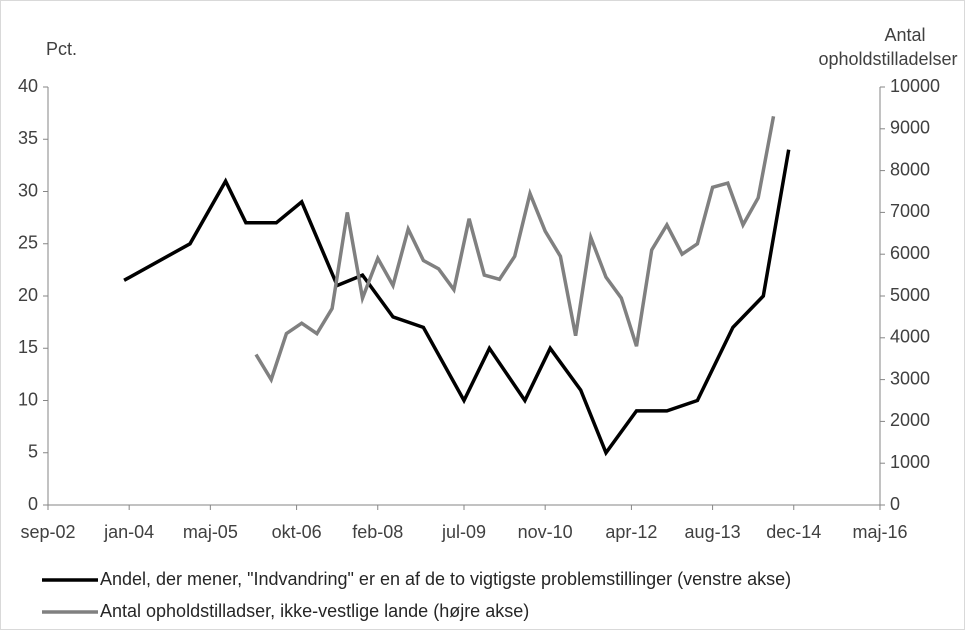 This screenshot has height=630, width=965. I want to click on y2-tick-label: 8000, so click(910, 169).